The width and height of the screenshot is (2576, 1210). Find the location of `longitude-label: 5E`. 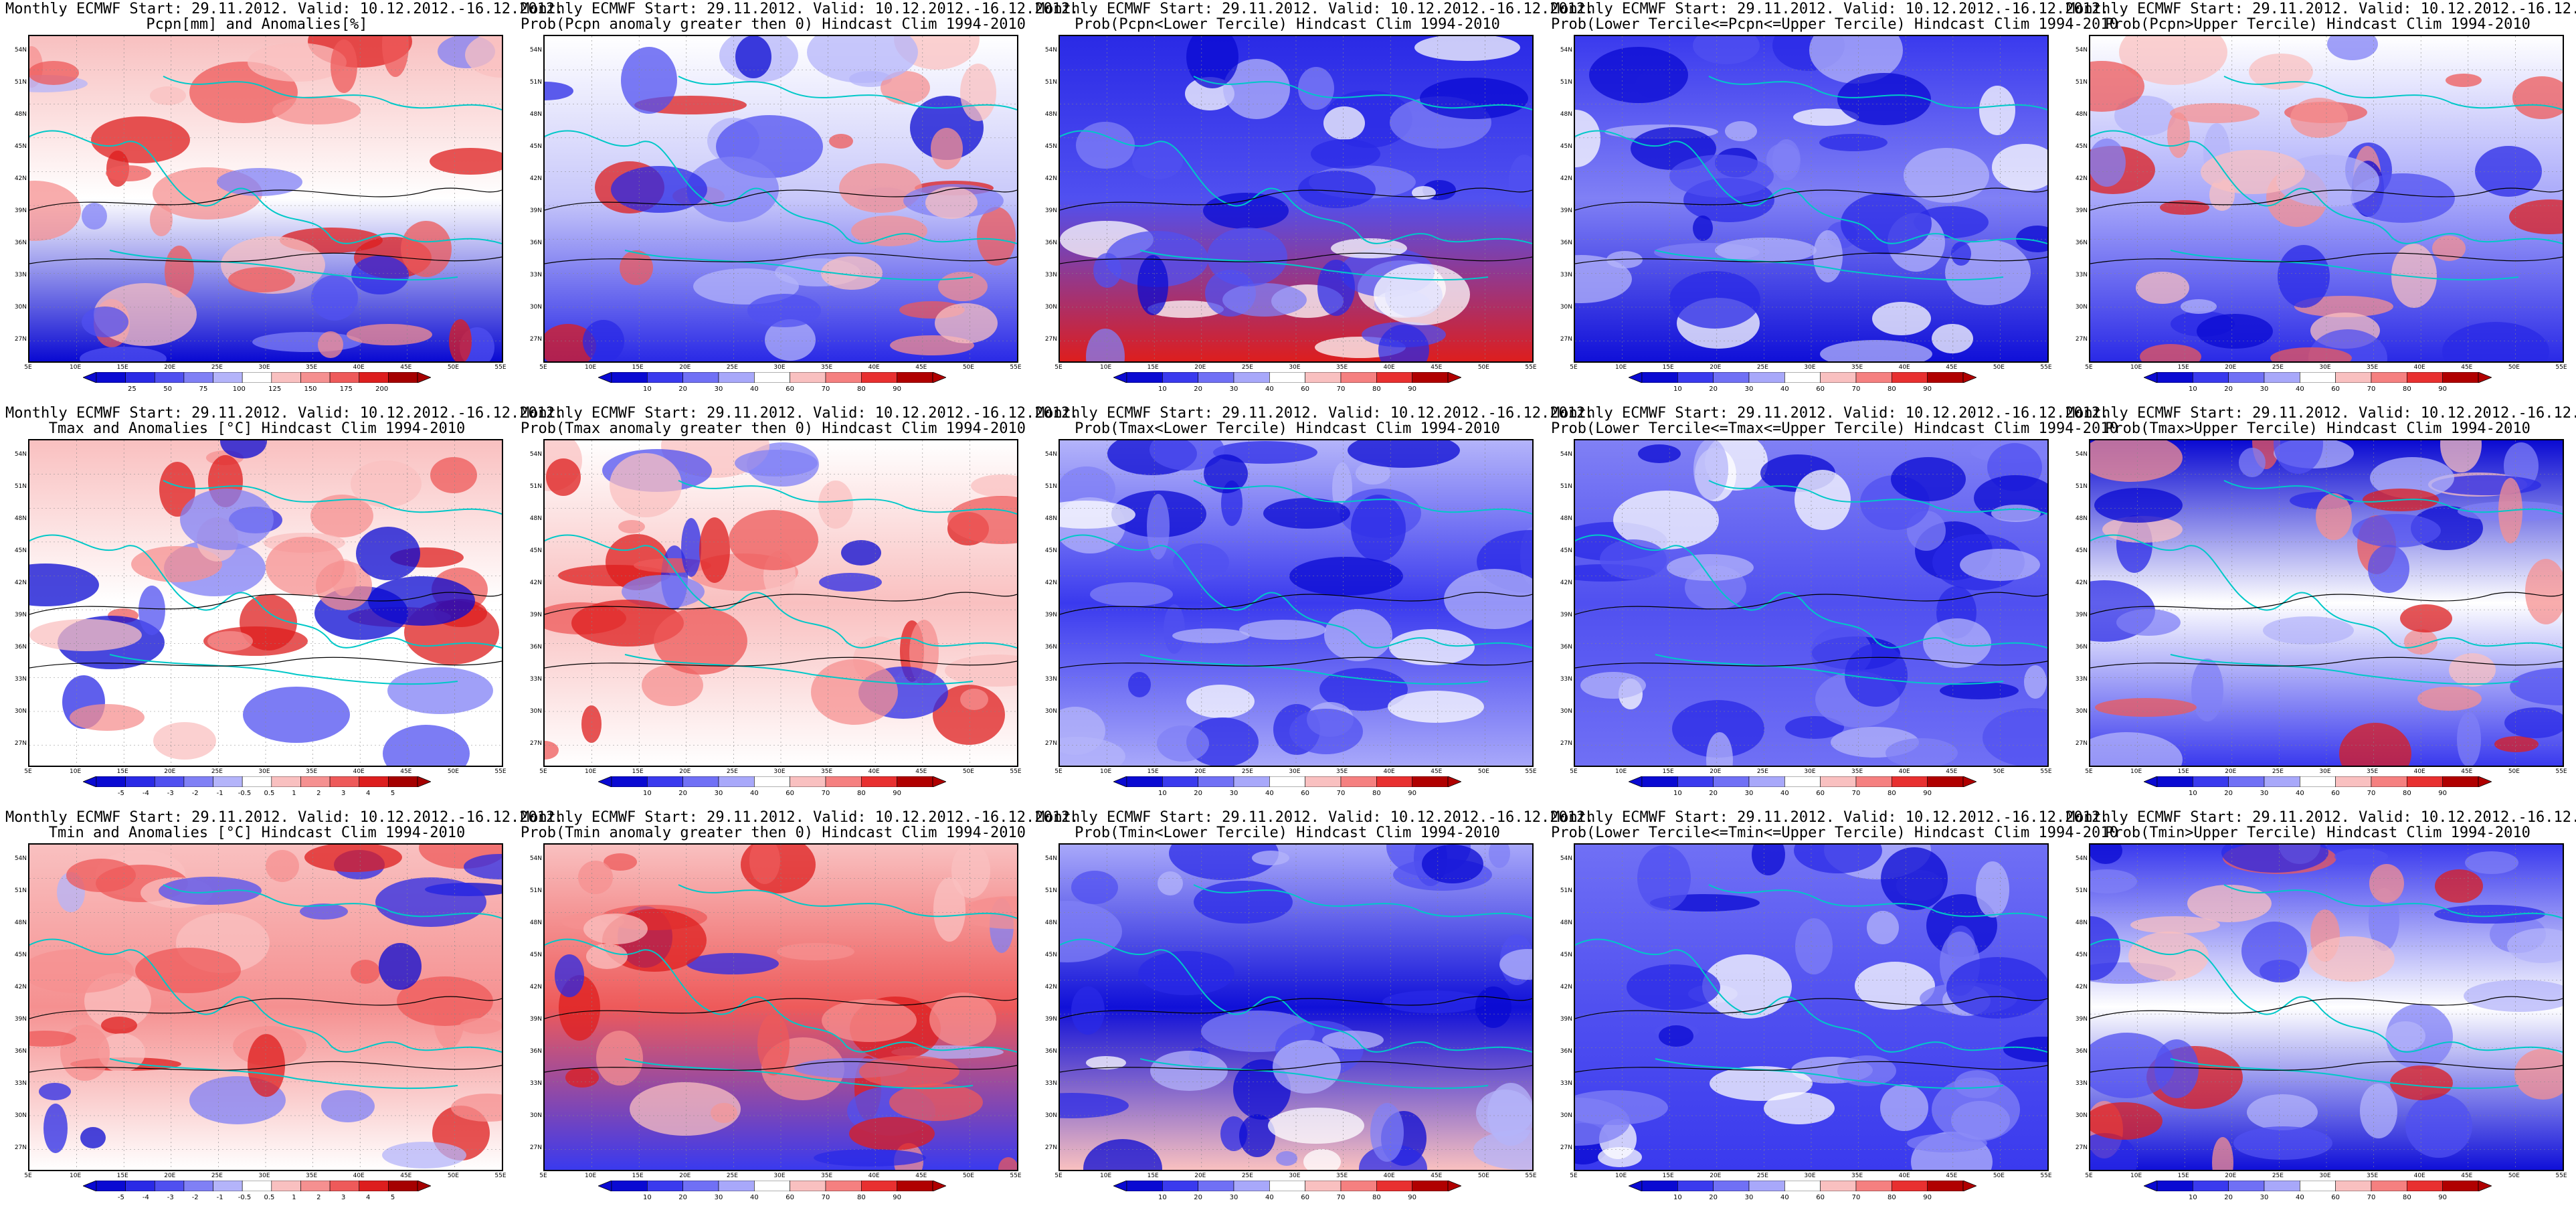

longitude-label: 5E is located at coordinates (1574, 367).